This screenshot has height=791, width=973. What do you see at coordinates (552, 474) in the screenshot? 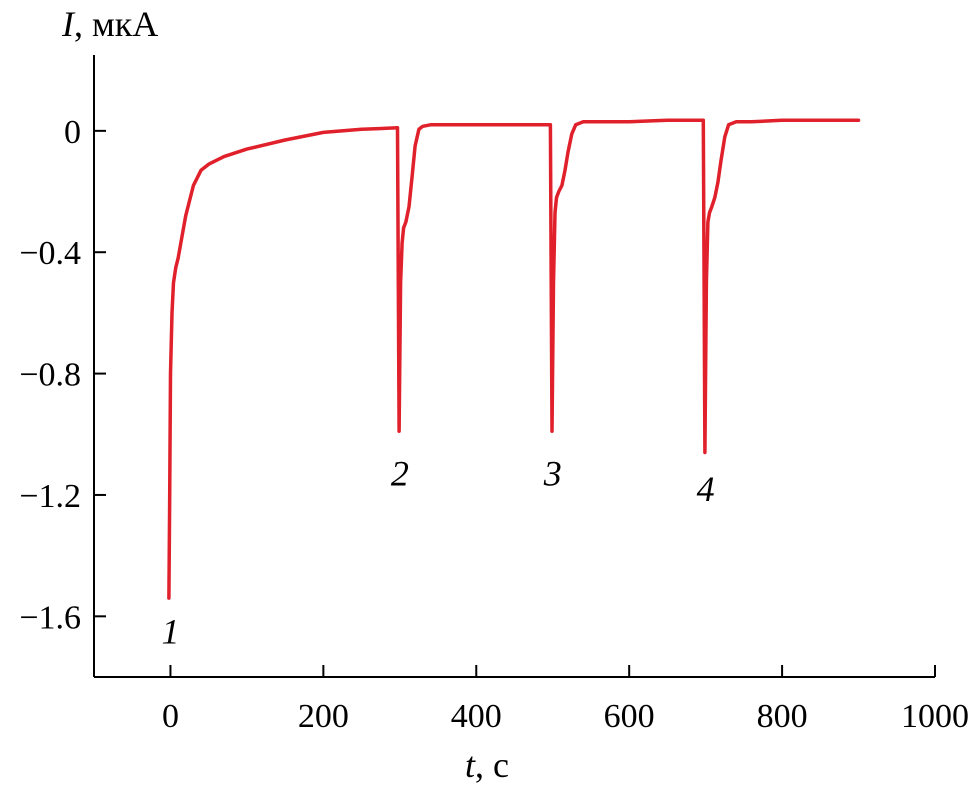
I see `curve-label-3: 3` at bounding box center [552, 474].